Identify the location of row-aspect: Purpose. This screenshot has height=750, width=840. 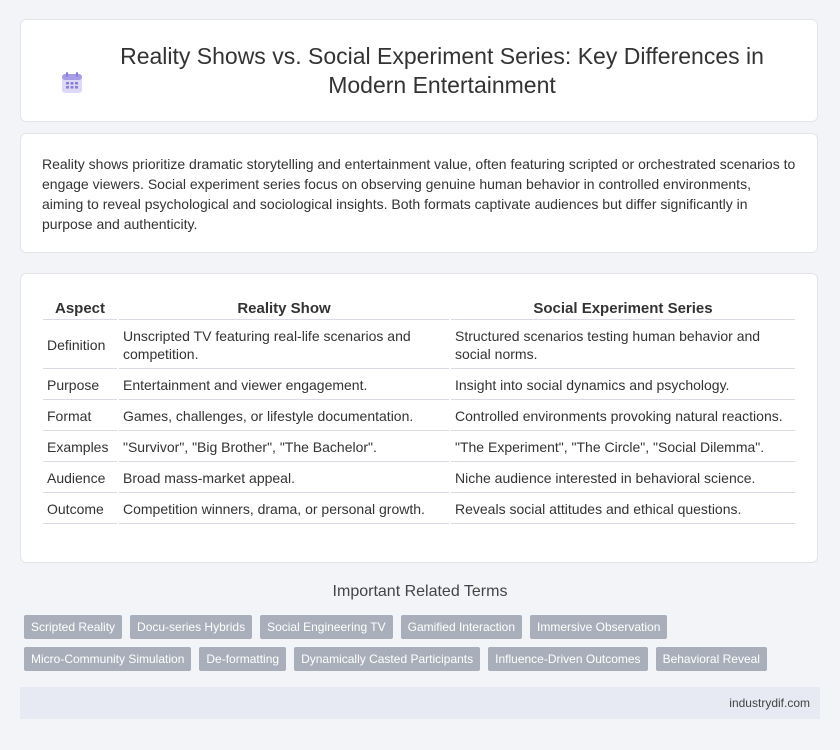
(80, 385).